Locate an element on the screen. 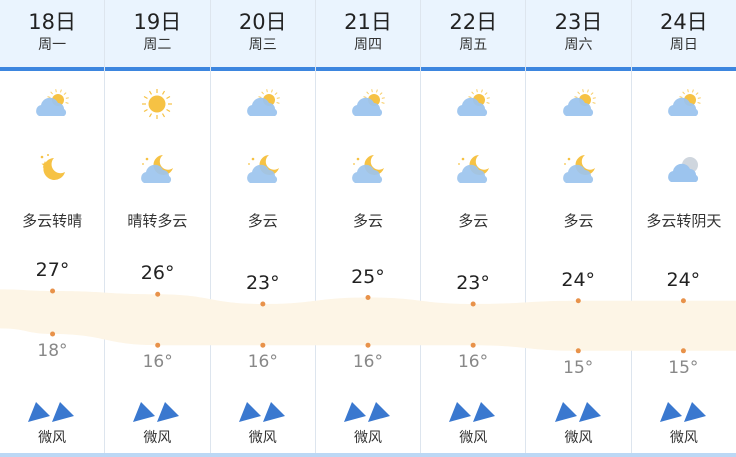 This screenshot has width=736, height=457. weekday-label: 周三 is located at coordinates (262, 45).